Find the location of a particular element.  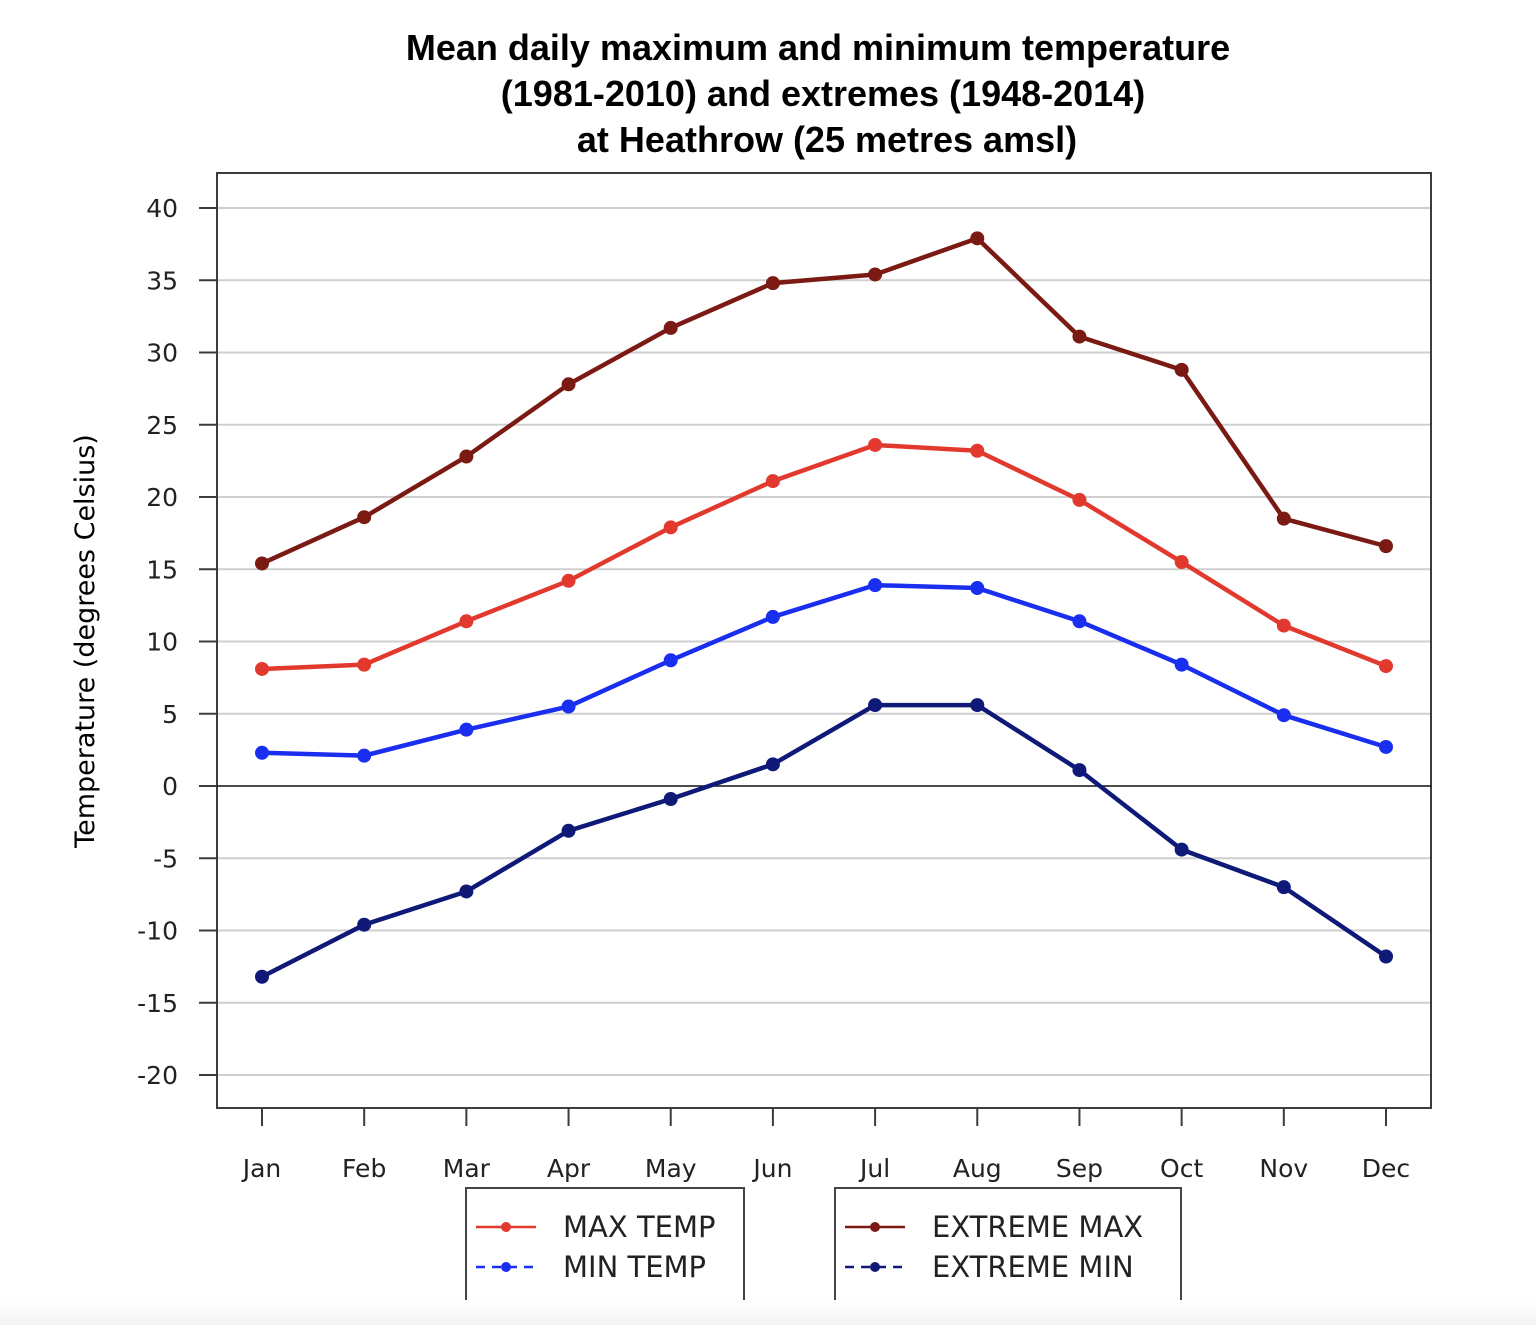

y-tick-label: 20 is located at coordinates (162, 497).